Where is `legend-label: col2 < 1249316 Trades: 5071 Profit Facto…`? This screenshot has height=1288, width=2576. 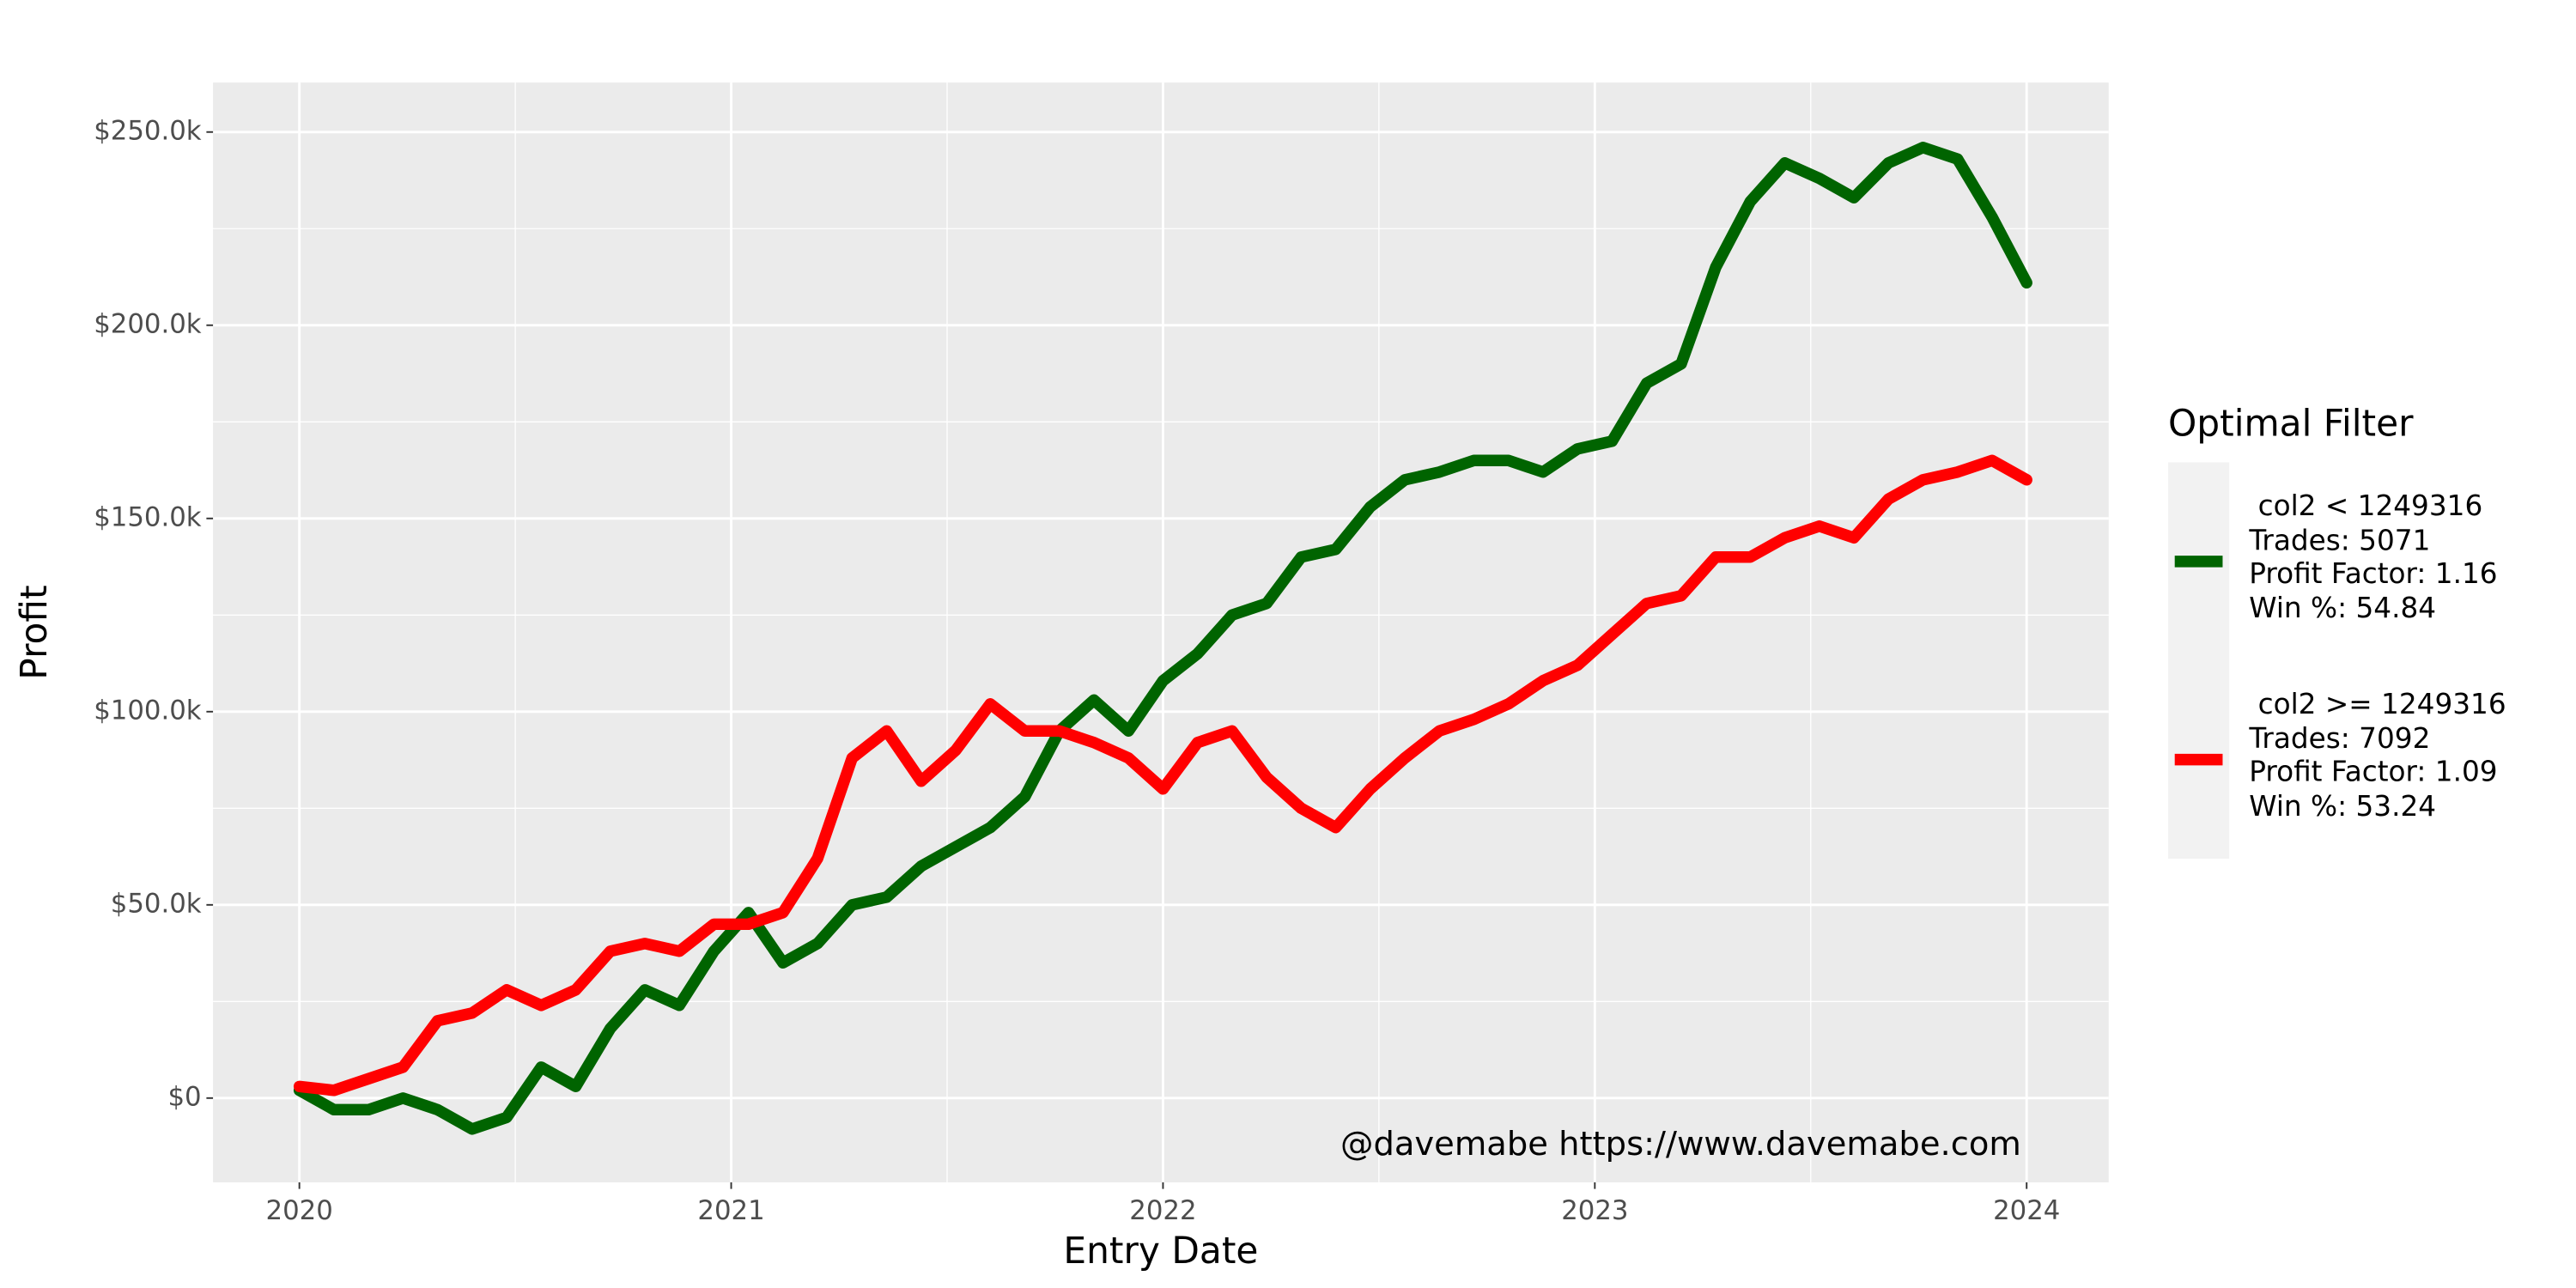 legend-label: col2 < 1249316 Trades: 5071 Profit Facto… is located at coordinates (2374, 558).